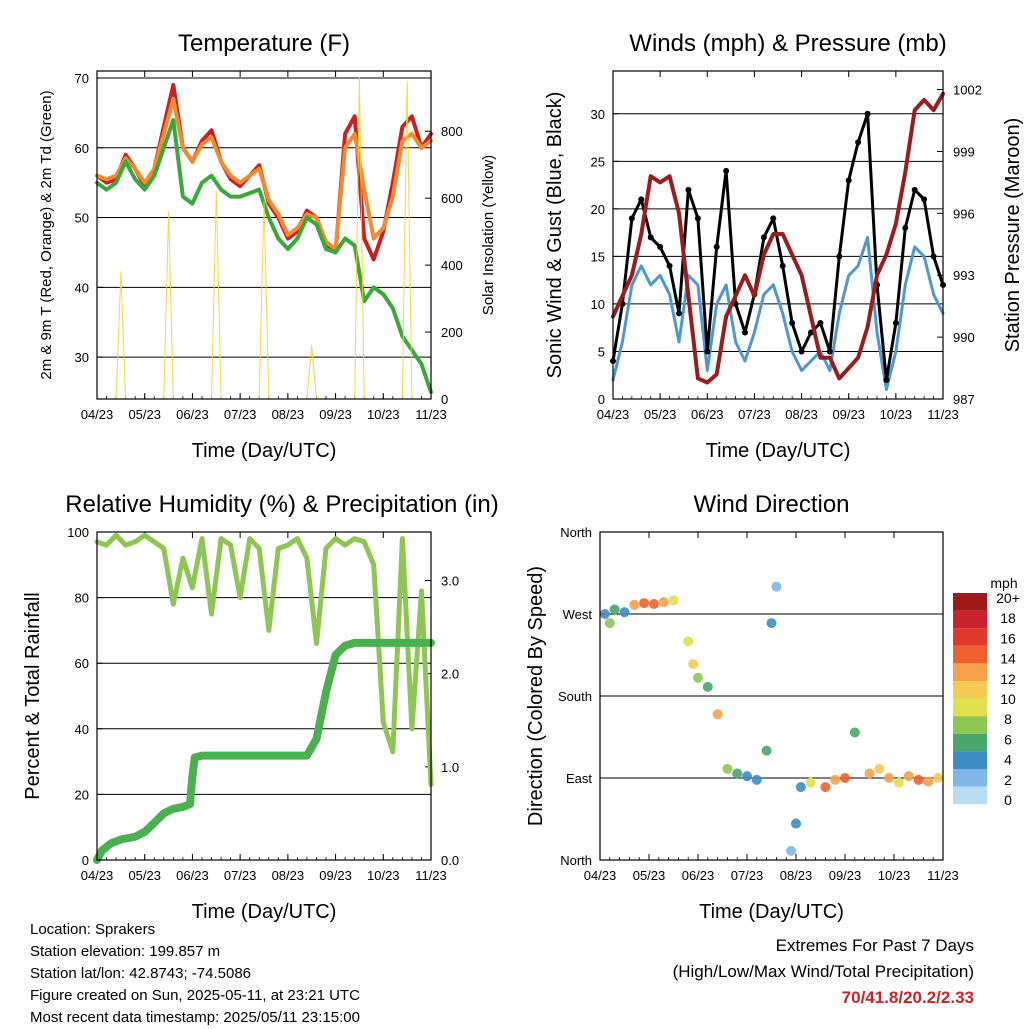 Image resolution: width=1024 pixels, height=1029 pixels. I want to click on legend-label: 6, so click(1008, 739).